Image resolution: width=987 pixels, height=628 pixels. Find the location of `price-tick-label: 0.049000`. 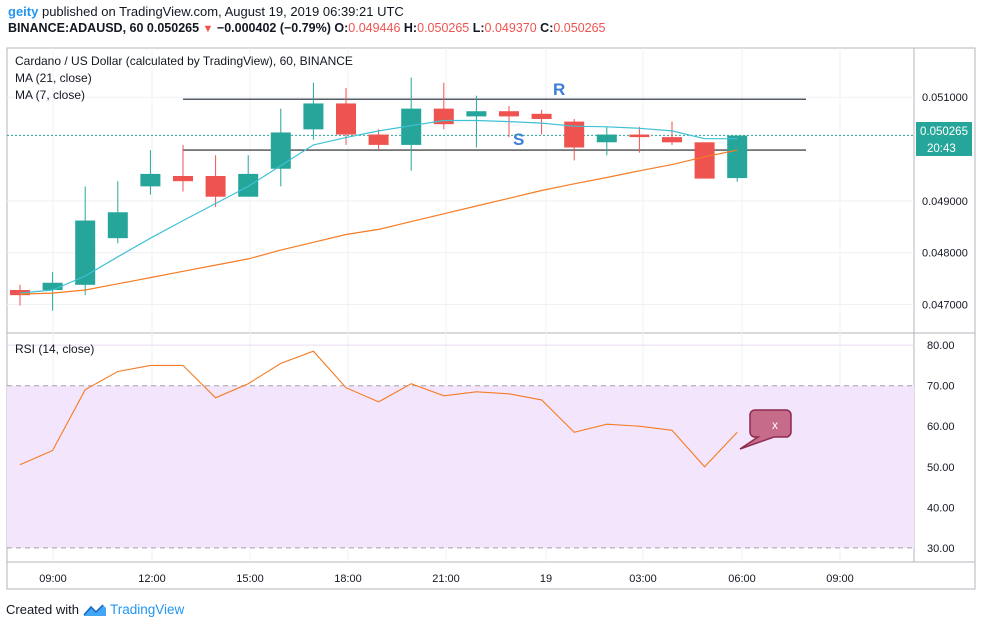

price-tick-label: 0.049000 is located at coordinates (945, 202).